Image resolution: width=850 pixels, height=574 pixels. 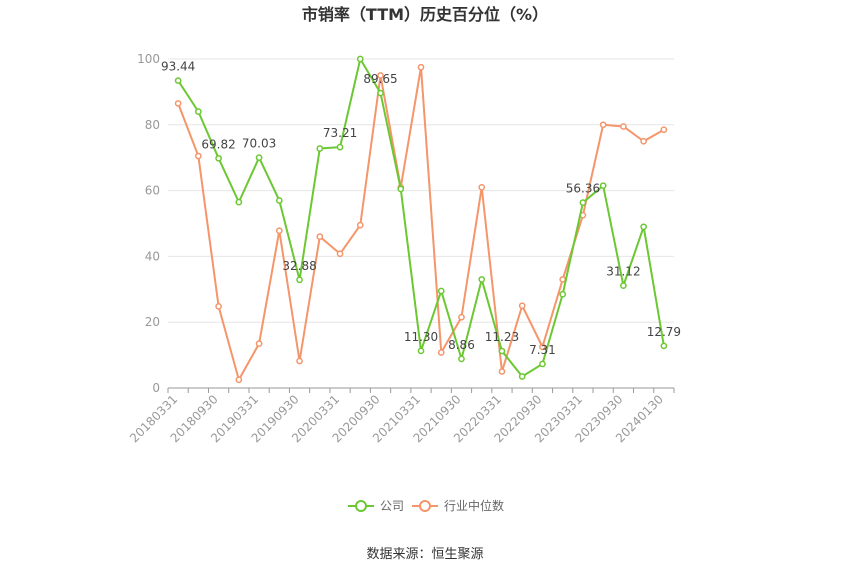 What do you see at coordinates (424, 554) in the screenshot?
I see `source-note: 数据来源：恒生聚源` at bounding box center [424, 554].